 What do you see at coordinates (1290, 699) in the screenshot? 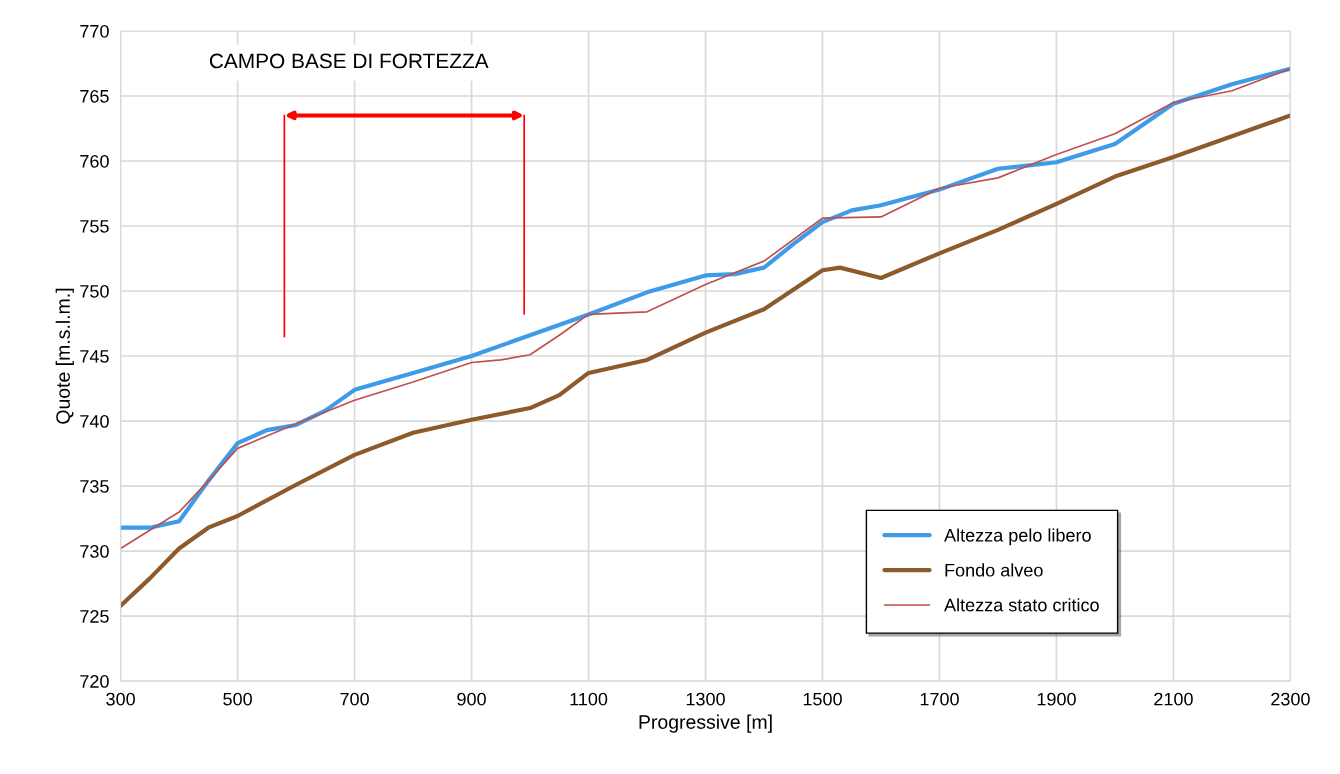
I see `x-tick-label: 2300` at bounding box center [1290, 699].